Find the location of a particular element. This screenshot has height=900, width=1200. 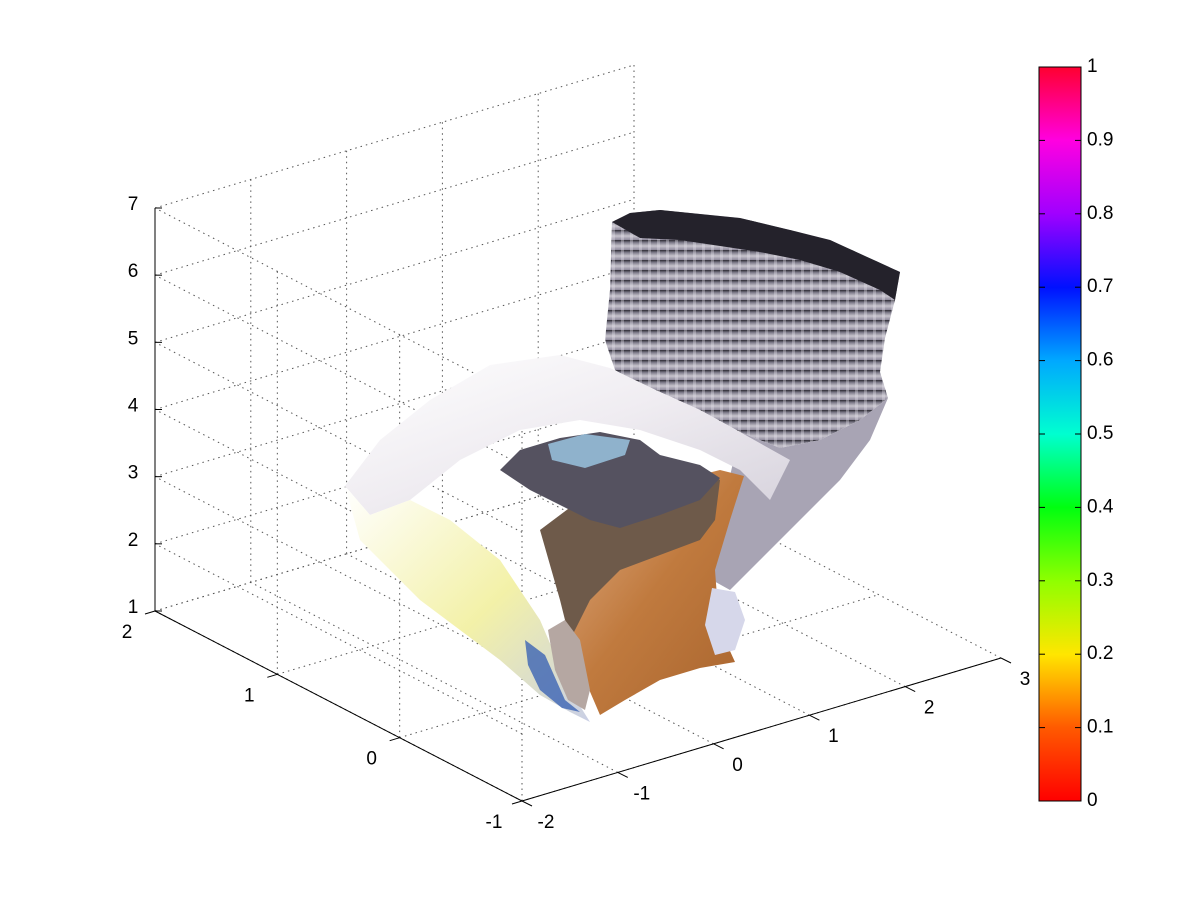

y-axis-line is located at coordinates (338, 706).